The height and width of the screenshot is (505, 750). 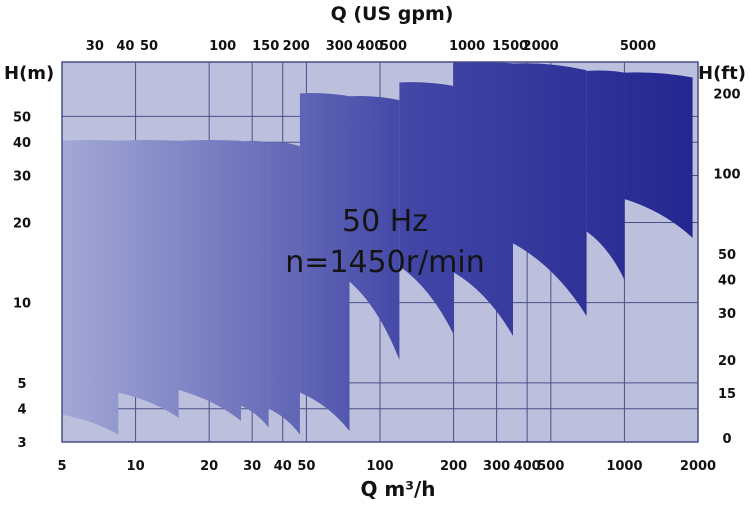 What do you see at coordinates (385, 221) in the screenshot?
I see `frequency-label: 50 Hz` at bounding box center [385, 221].